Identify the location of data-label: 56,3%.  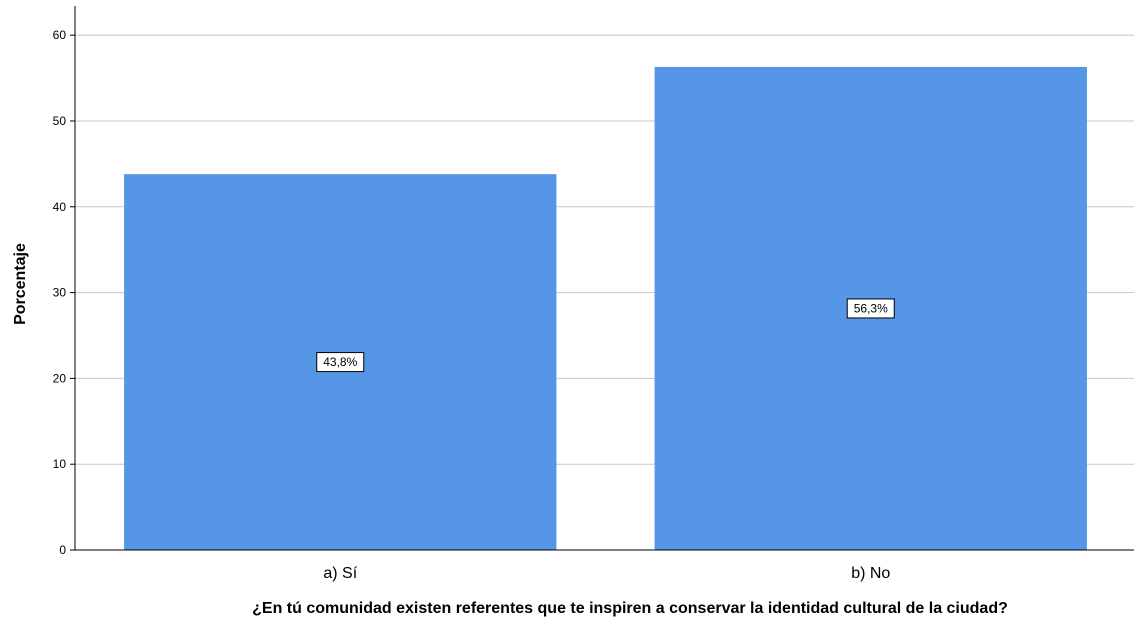
(871, 308).